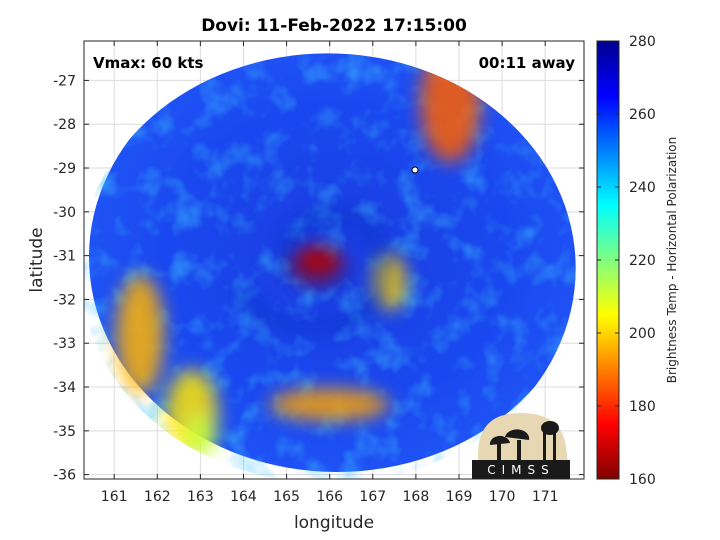 This screenshot has width=720, height=540. Describe the element at coordinates (416, 497) in the screenshot. I see `x-tick-label: 168` at that location.